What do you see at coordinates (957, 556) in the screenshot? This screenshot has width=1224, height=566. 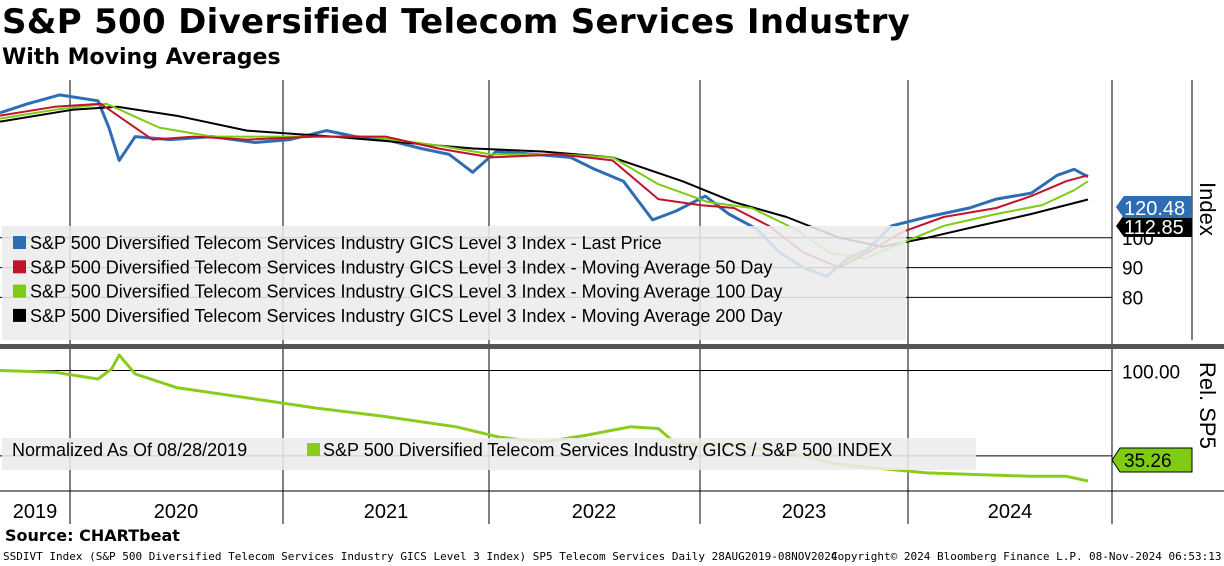 I see `footer-copyright: Copyright© 2024 Bloomberg Finance L.P.` at bounding box center [957, 556].